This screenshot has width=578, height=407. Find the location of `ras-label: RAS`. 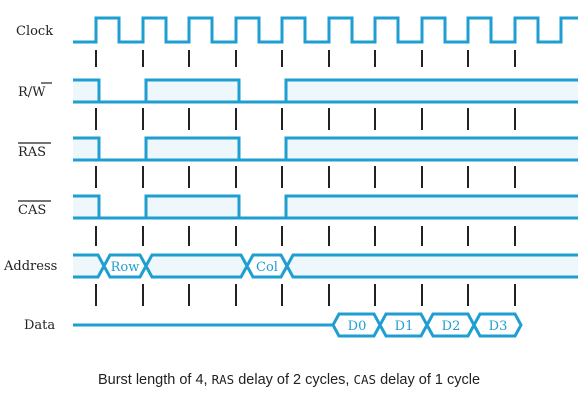

ras-label: RAS is located at coordinates (32, 152).